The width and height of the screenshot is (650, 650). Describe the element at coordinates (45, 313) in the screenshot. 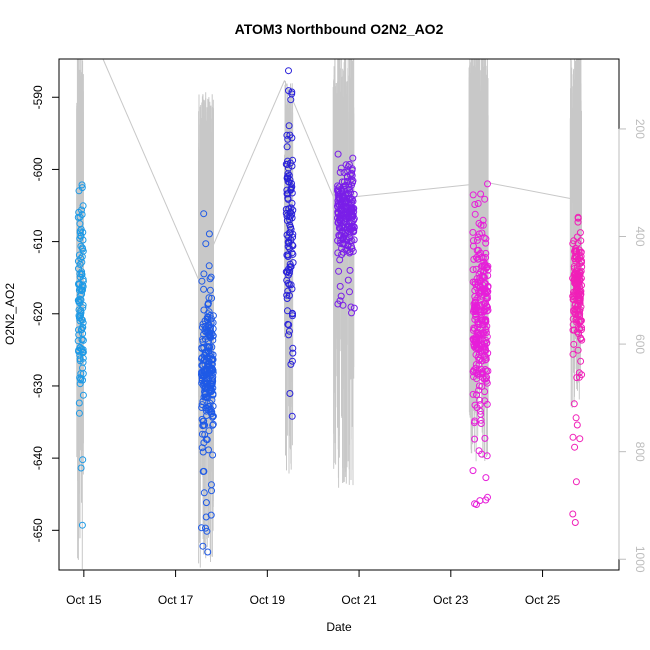

I see `y-axis: -590 -600 -610 -620 -630 -640 -650` at that location.